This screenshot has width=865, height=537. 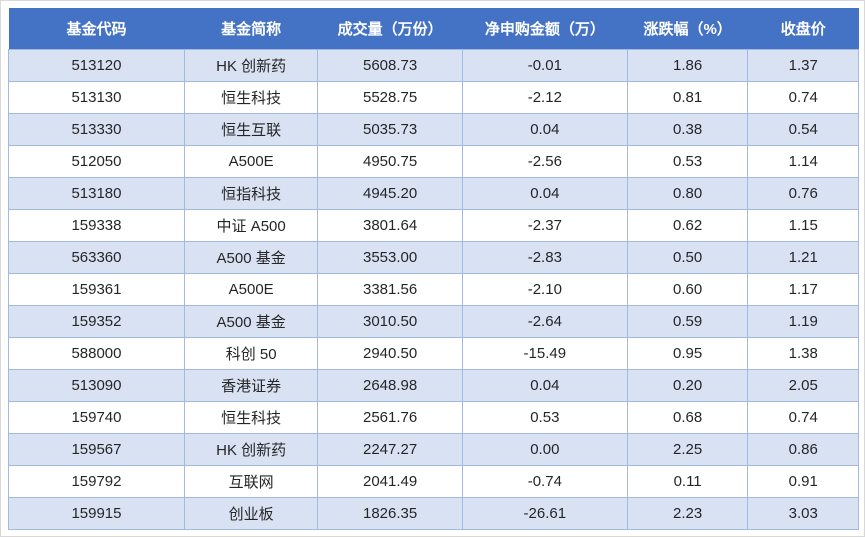 What do you see at coordinates (251, 385) in the screenshot?
I see `table-cell-fund-name: 香港证券` at bounding box center [251, 385].